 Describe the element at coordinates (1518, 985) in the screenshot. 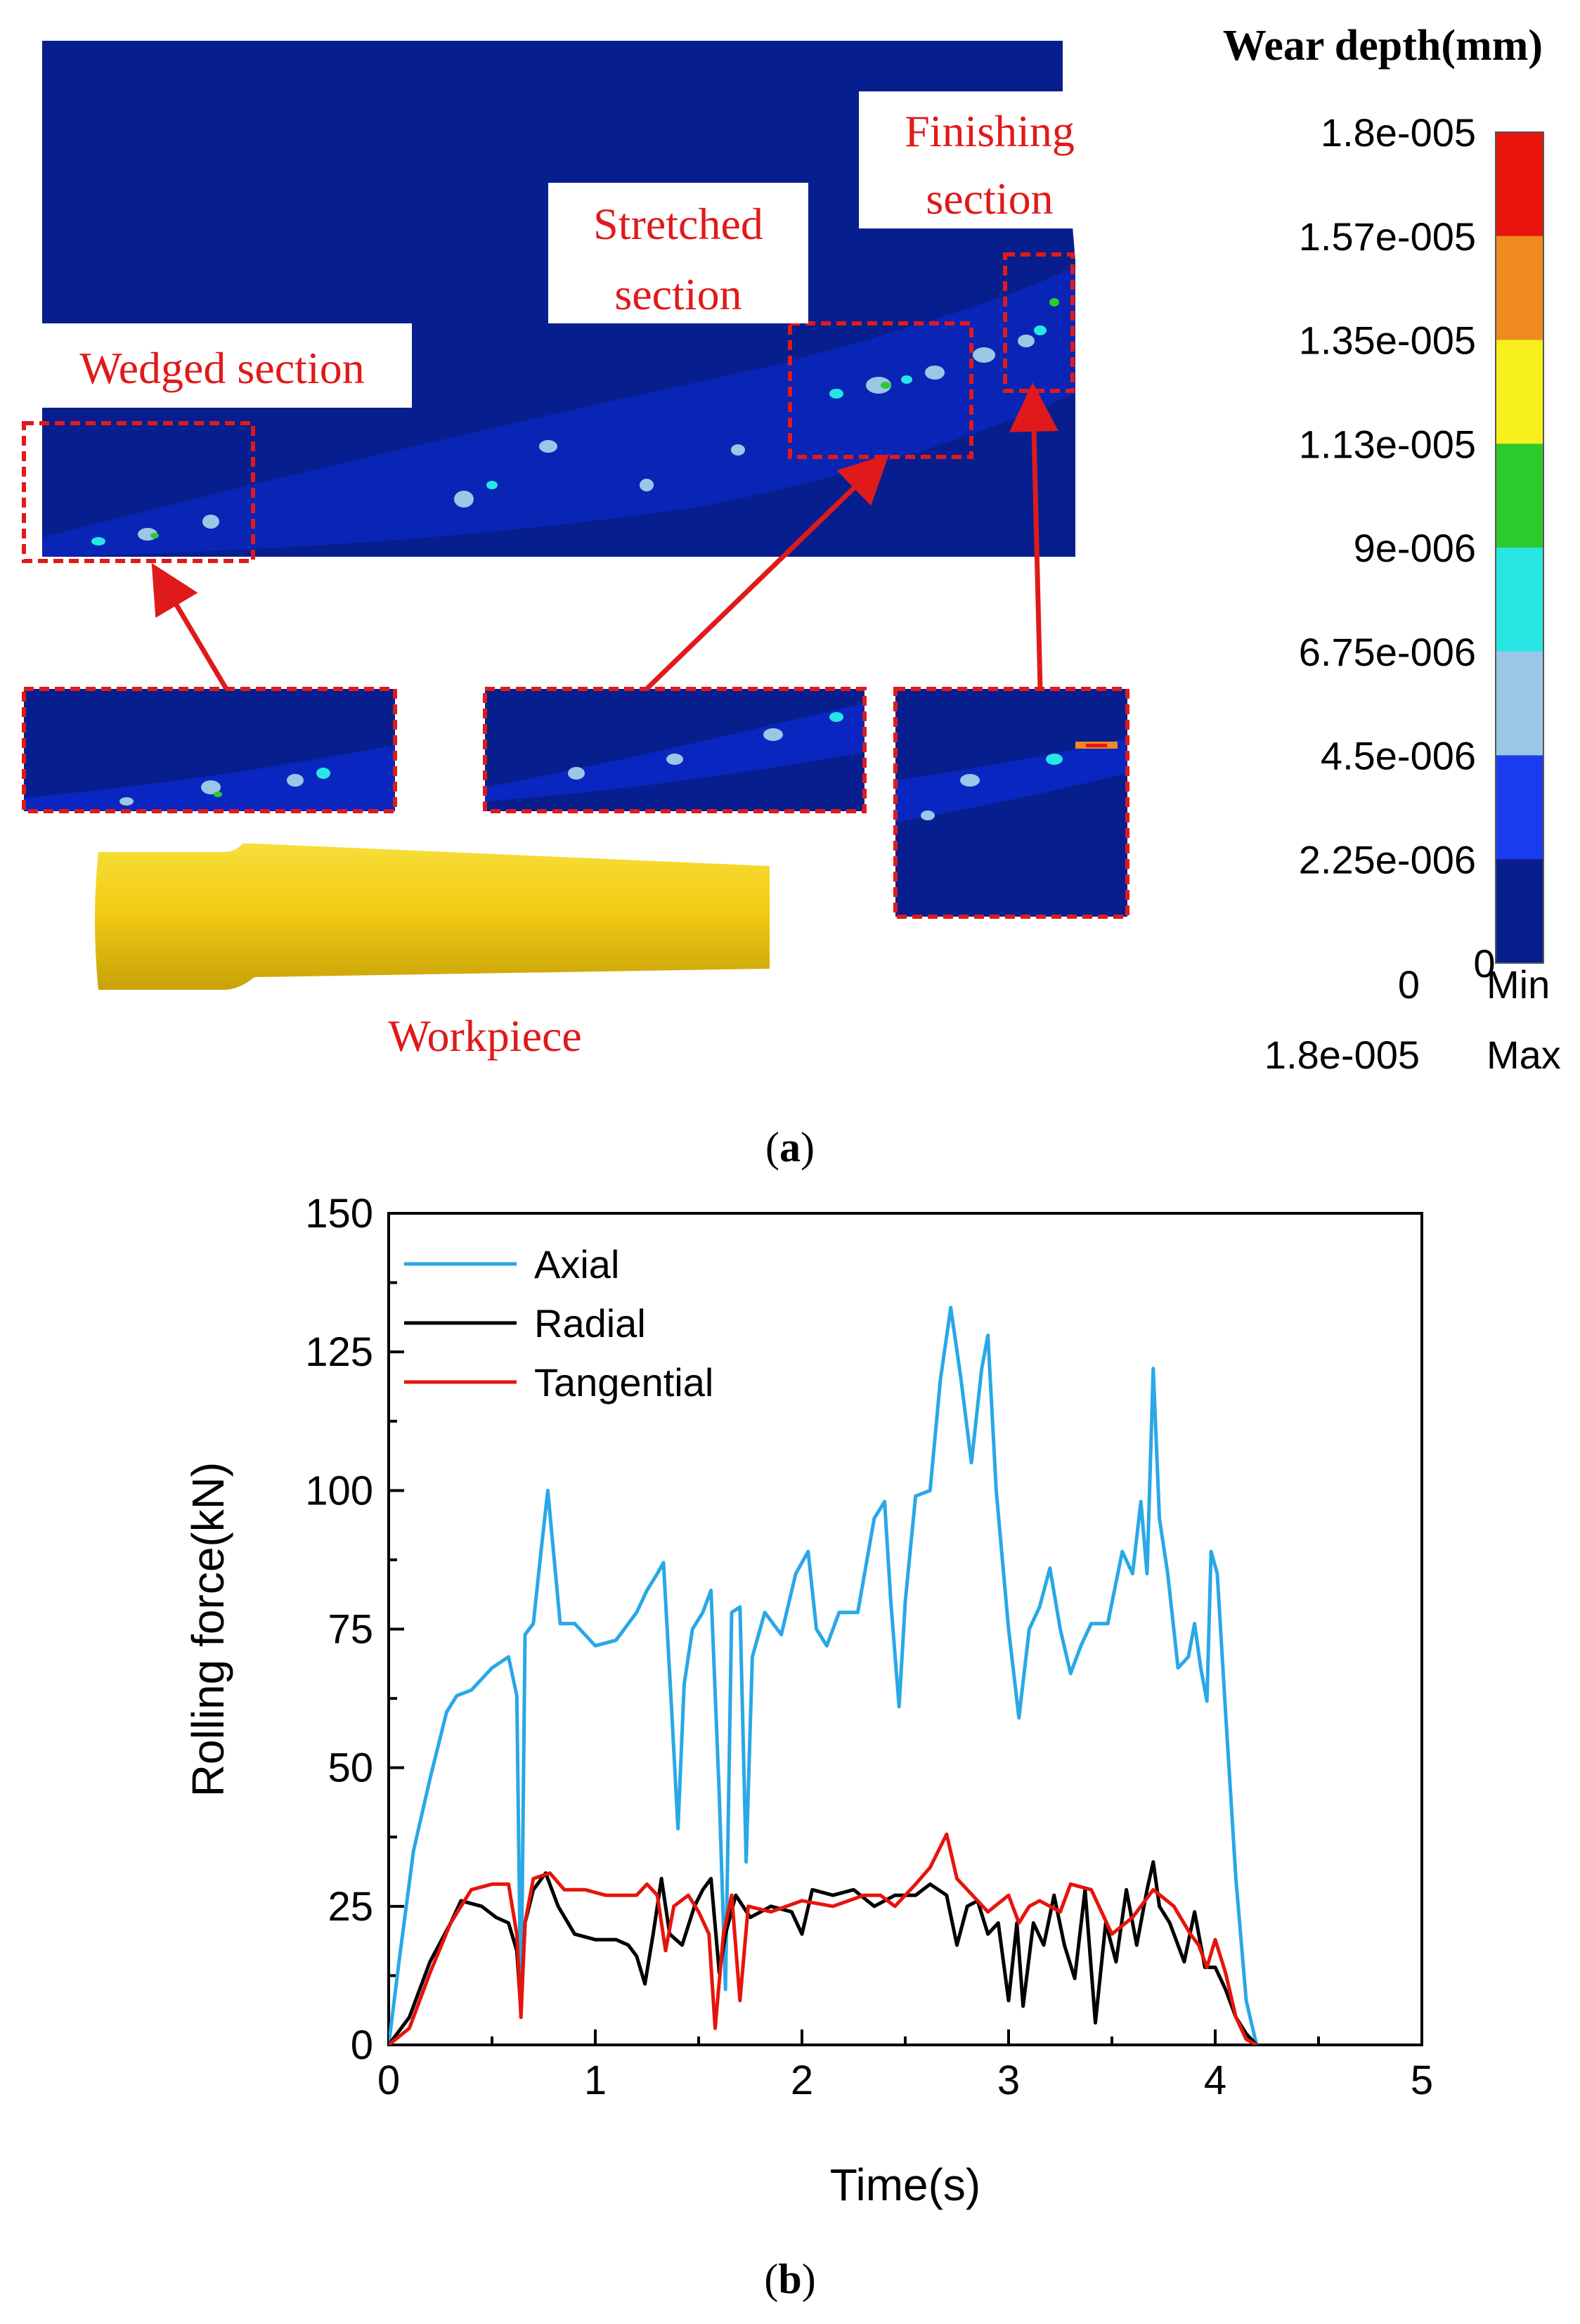

I see `legend-min-label: Min` at that location.